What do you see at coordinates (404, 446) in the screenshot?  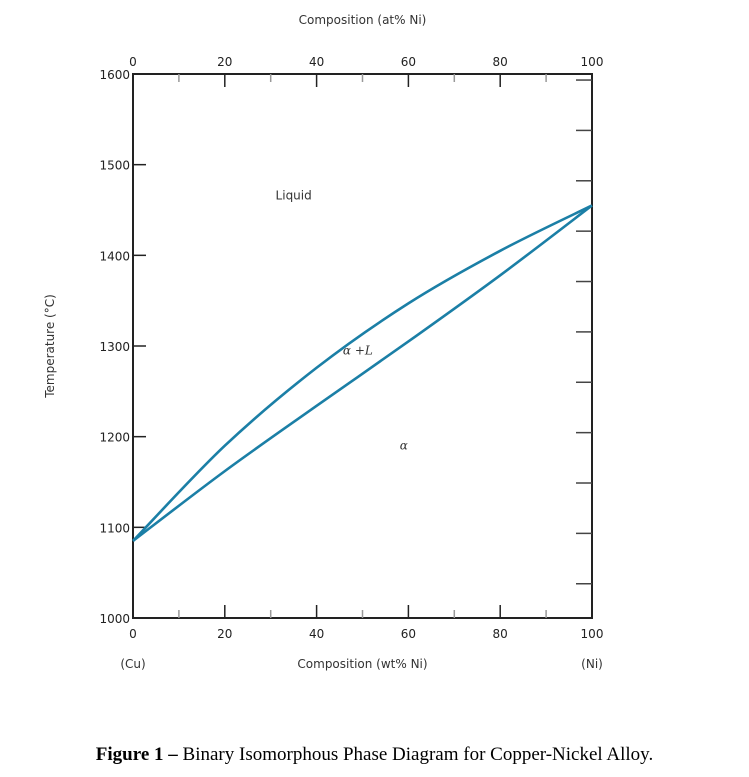 I see `region-label: α` at bounding box center [404, 446].